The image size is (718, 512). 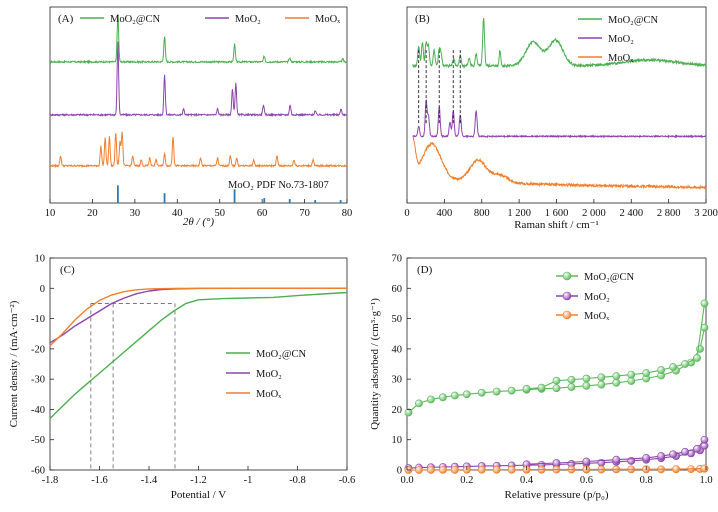 What do you see at coordinates (38, 349) in the screenshot?
I see `y-tick-label: -20` at bounding box center [38, 349].